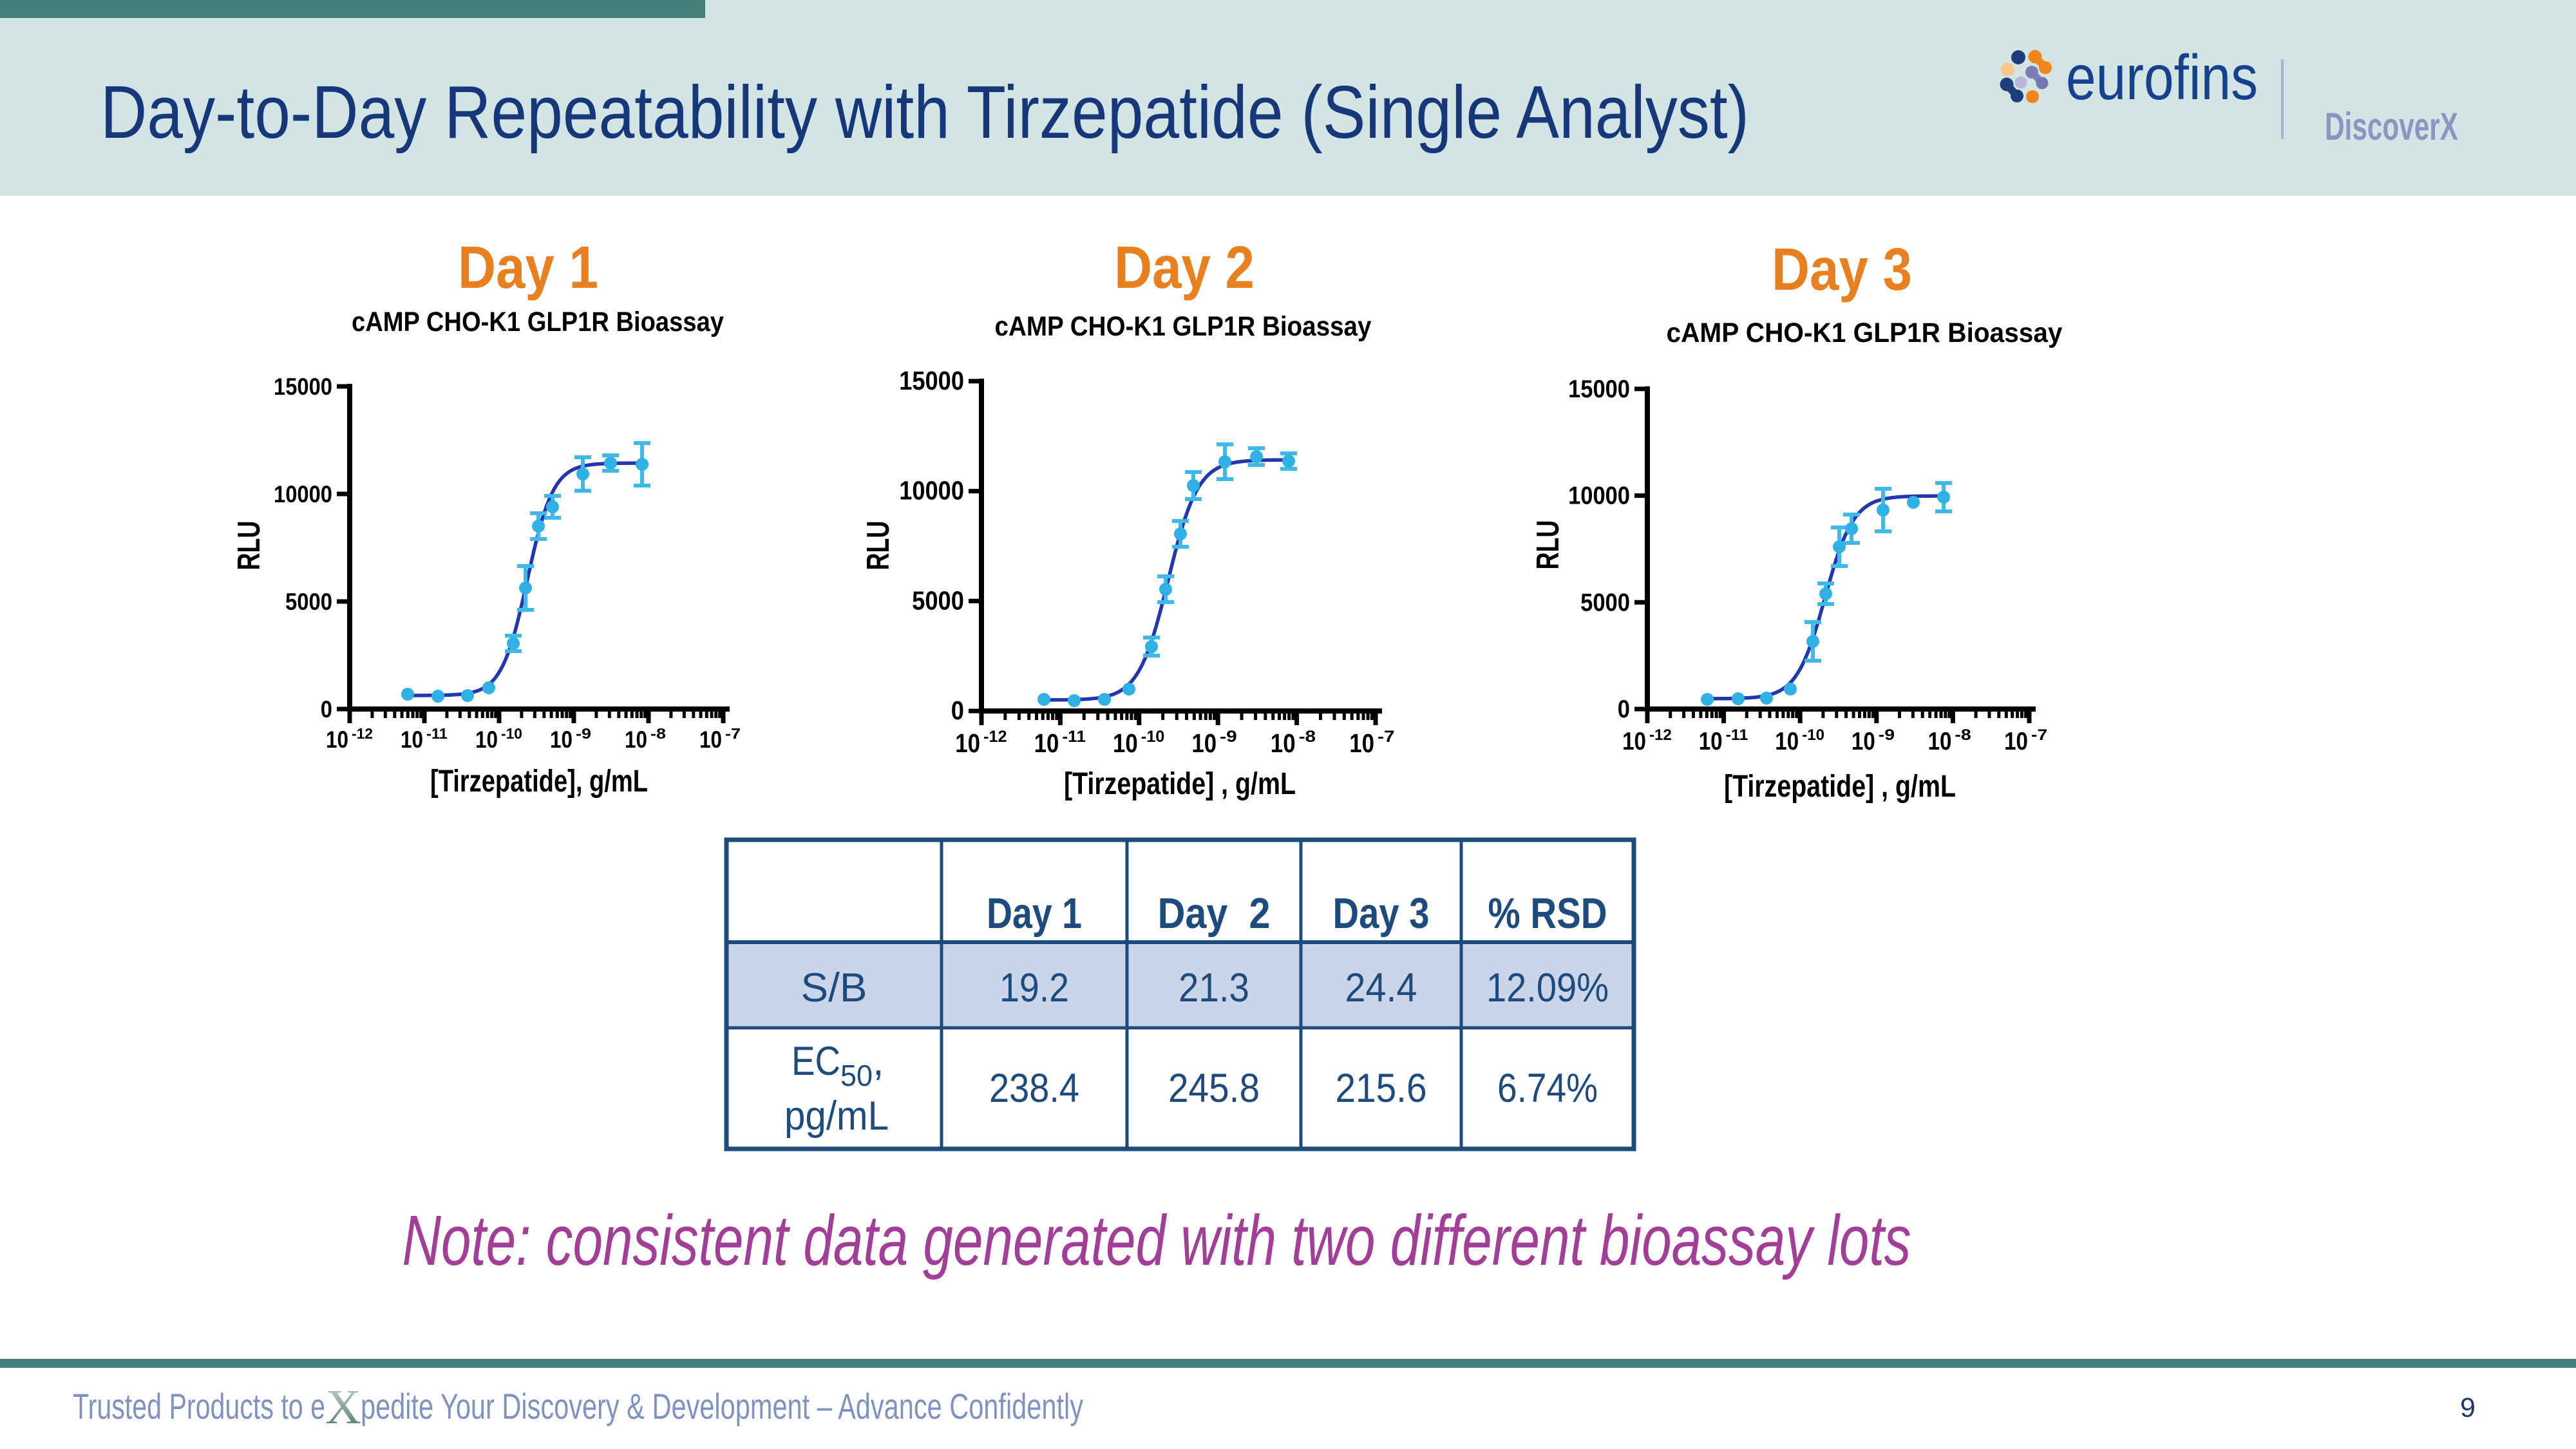 This screenshot has height=1449, width=2576. What do you see at coordinates (2392, 127) in the screenshot?
I see `svg-text: DiscoverX` at bounding box center [2392, 127].